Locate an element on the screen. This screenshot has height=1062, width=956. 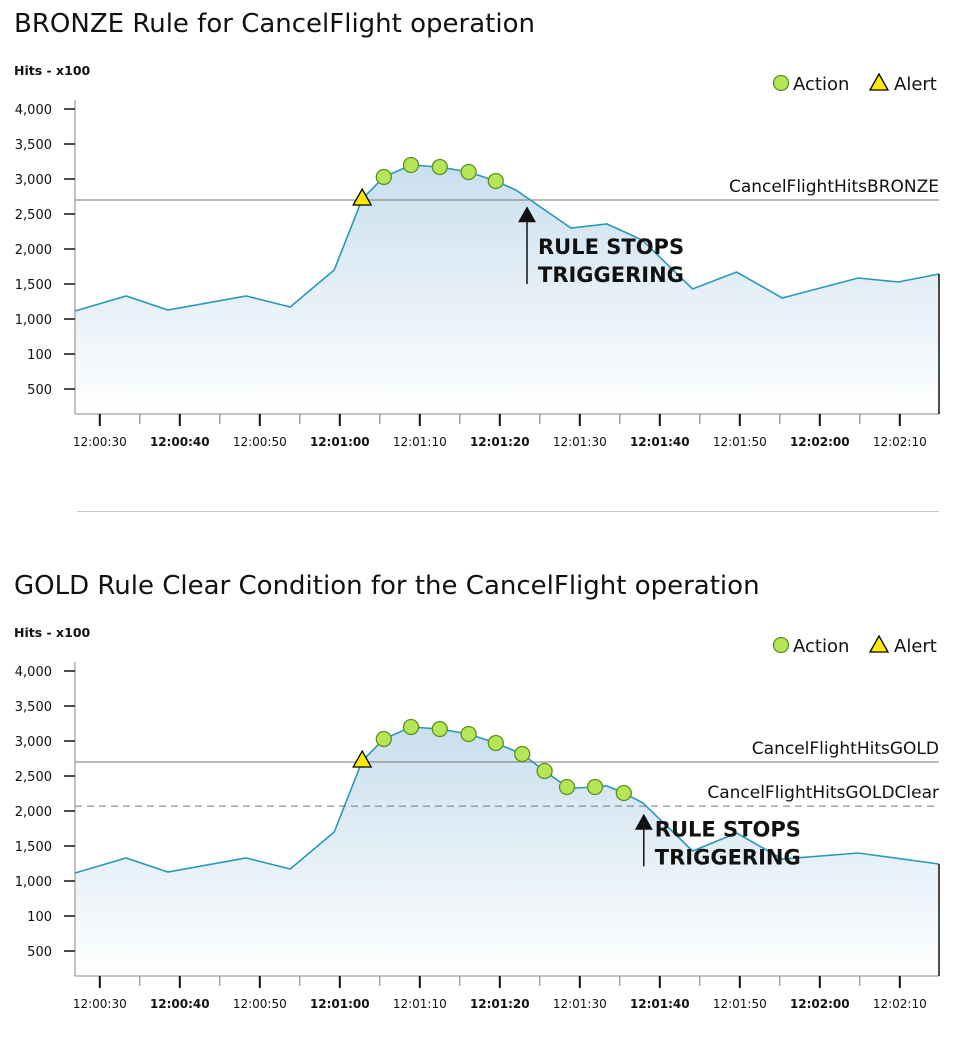
threshold-label: CancelFlightHitsBRONZE is located at coordinates (834, 187).